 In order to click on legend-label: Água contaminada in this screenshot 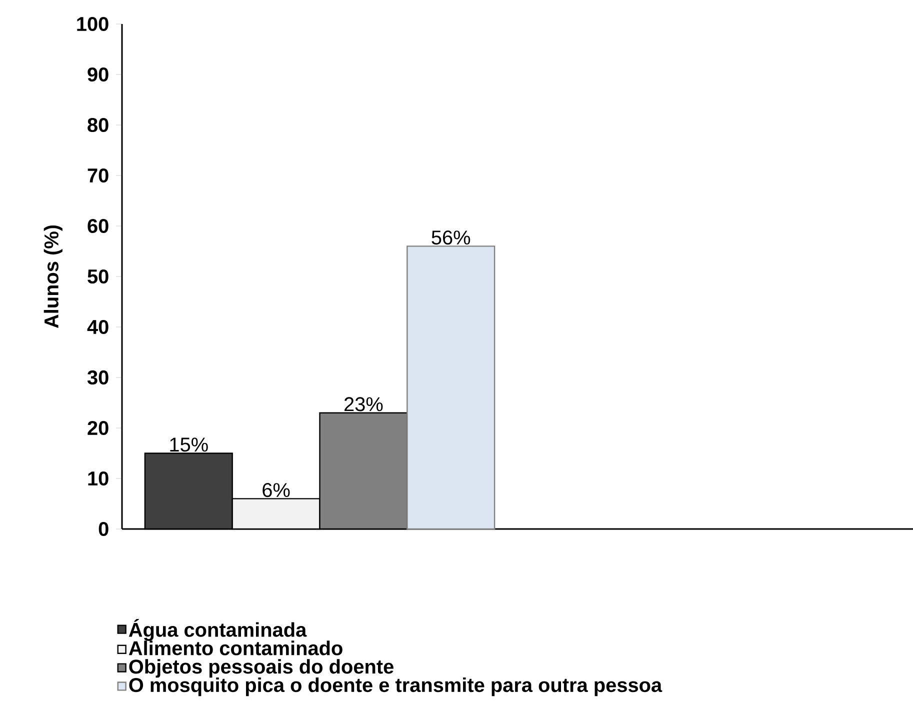, I will do `click(217, 630)`.